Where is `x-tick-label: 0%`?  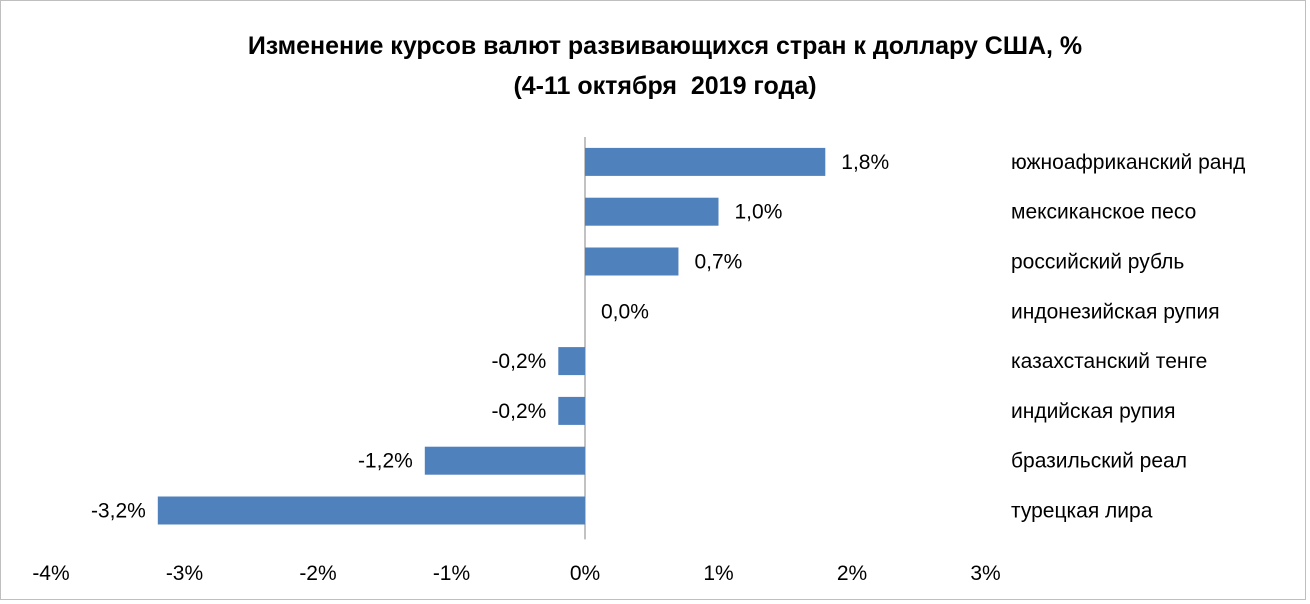
x-tick-label: 0% is located at coordinates (585, 573).